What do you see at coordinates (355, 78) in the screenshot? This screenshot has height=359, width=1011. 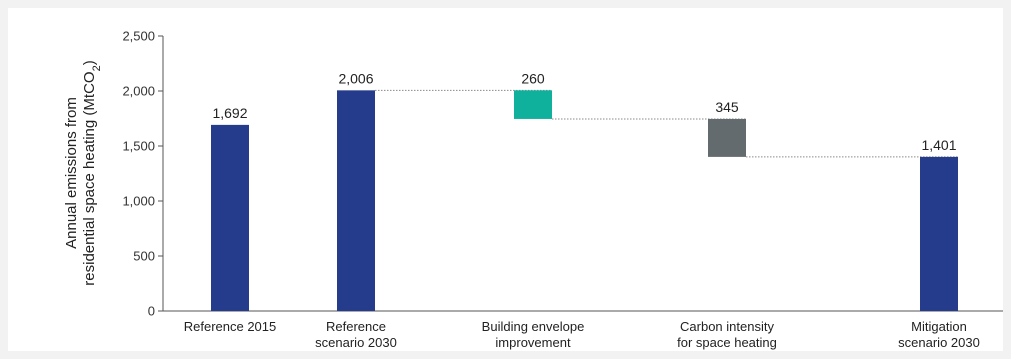 I see `data-label: 2,006` at bounding box center [355, 78].